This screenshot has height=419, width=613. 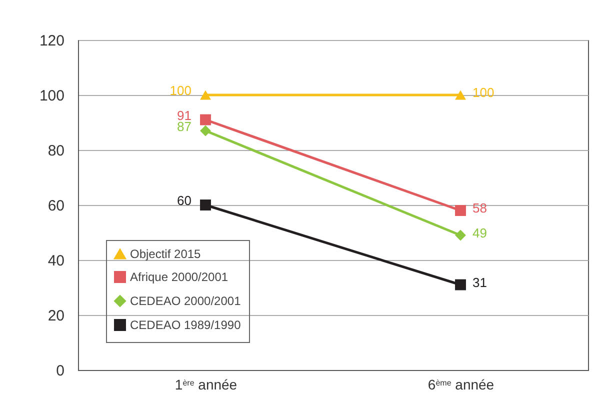 I want to click on data-label: 49, so click(x=479, y=232).